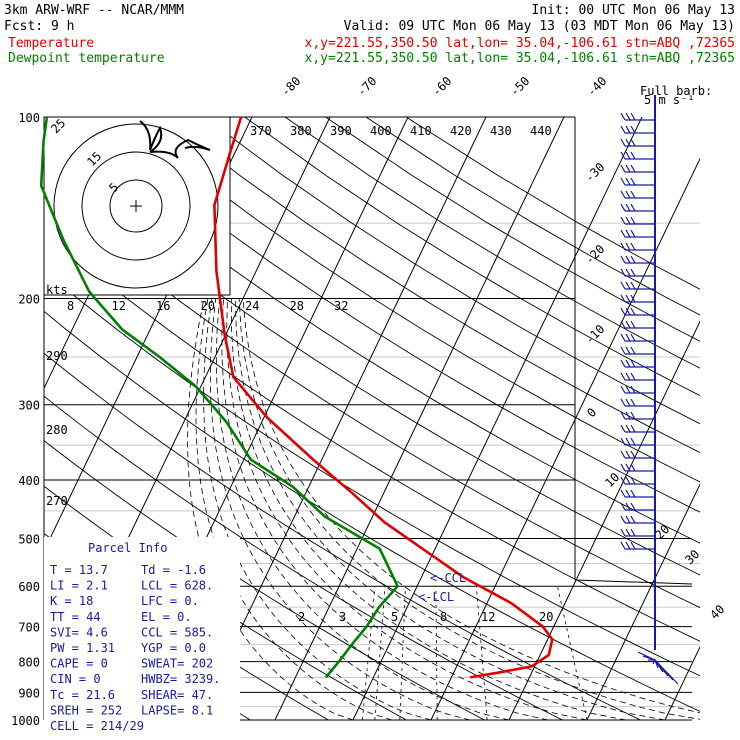 The width and height of the screenshot is (740, 740). I want to click on parcel-info-title: Parcel Info, so click(127, 548).